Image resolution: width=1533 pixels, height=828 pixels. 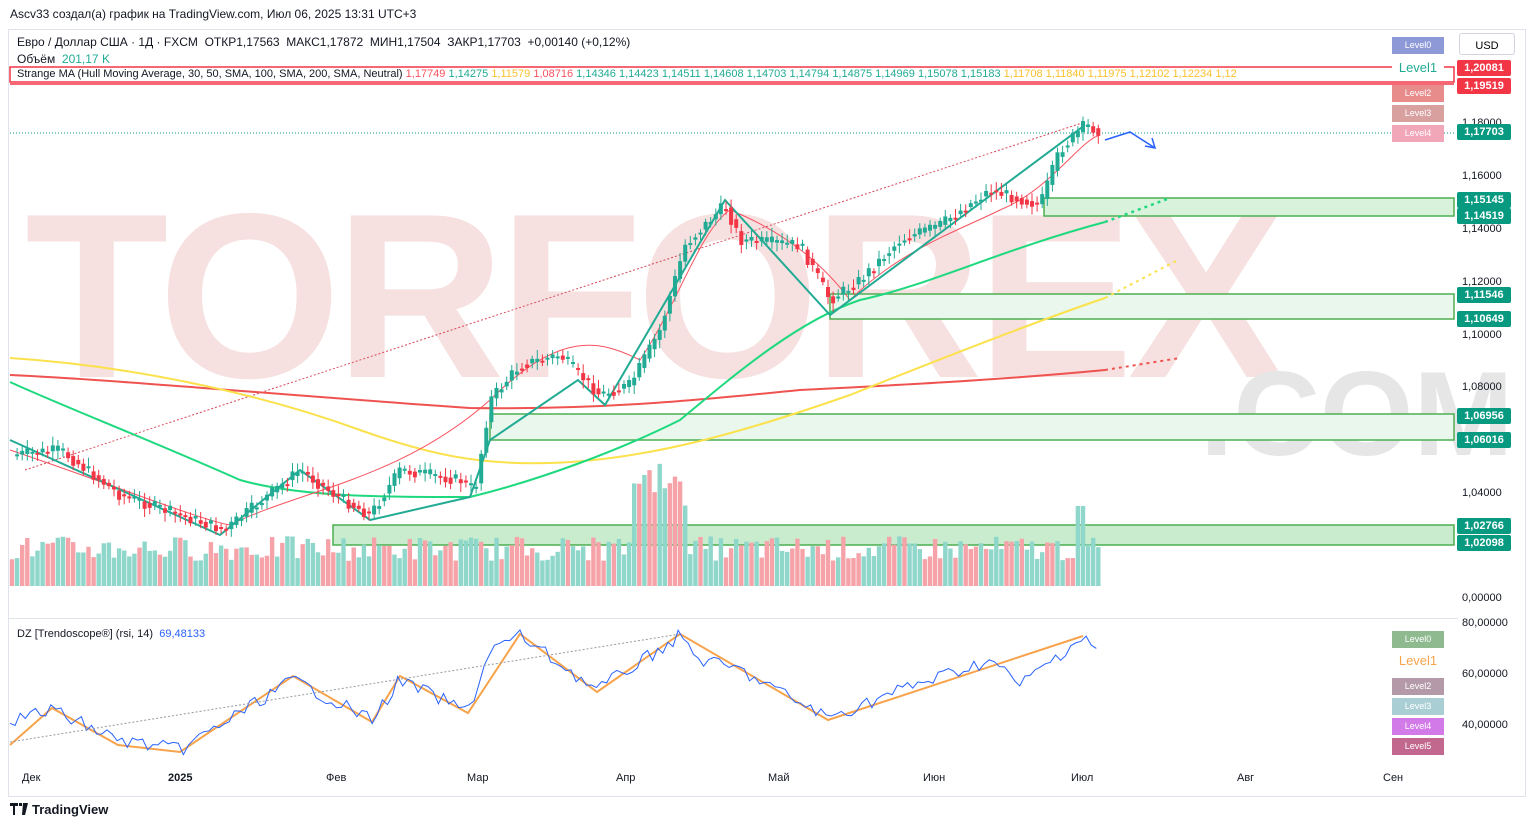 I want to click on rsi-level1: Level1, so click(x=1418, y=660).